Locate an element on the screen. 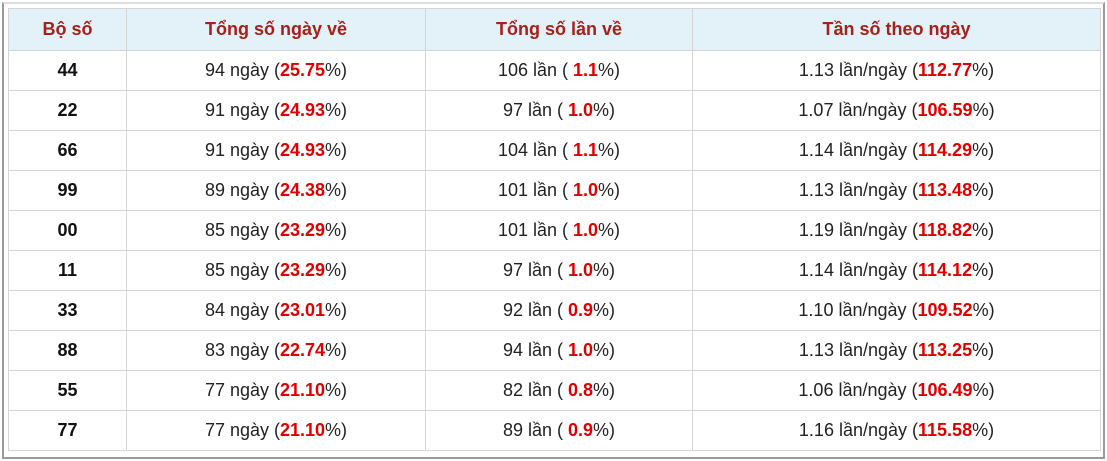  stat-cell: 1.13 lần/ngày (113.48%) is located at coordinates (896, 190).